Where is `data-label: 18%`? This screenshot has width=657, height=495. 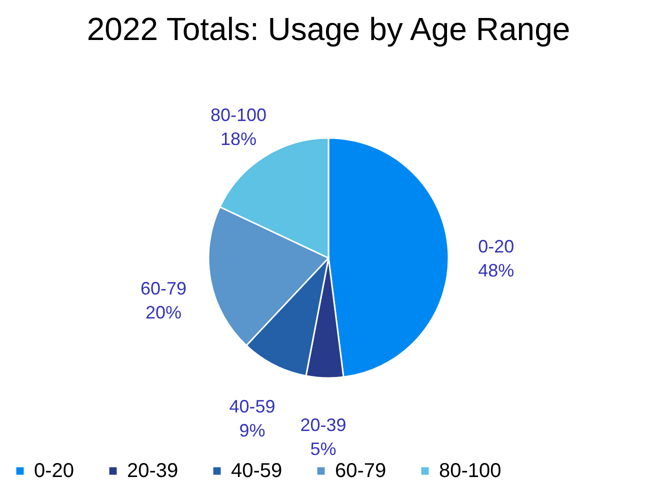
data-label: 18% is located at coordinates (238, 139).